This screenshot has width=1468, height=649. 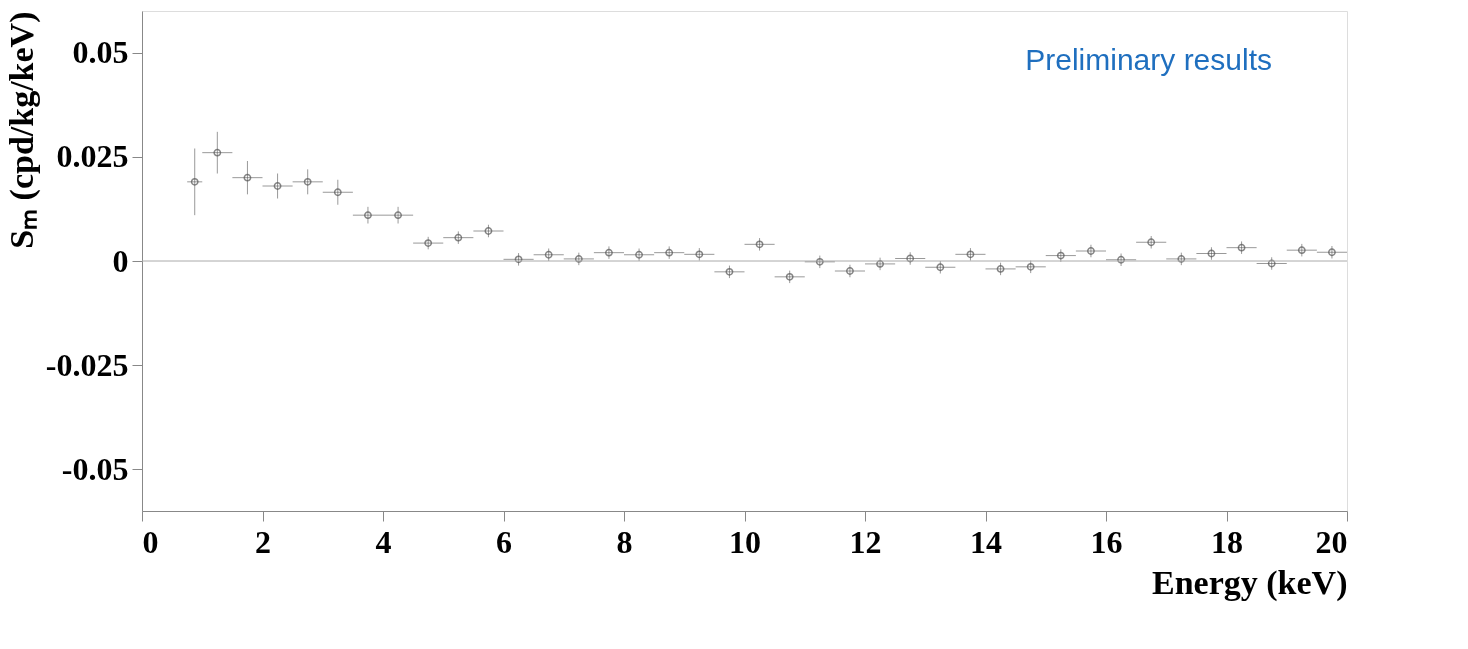 What do you see at coordinates (263, 541) in the screenshot?
I see `x-tick-label: 2` at bounding box center [263, 541].